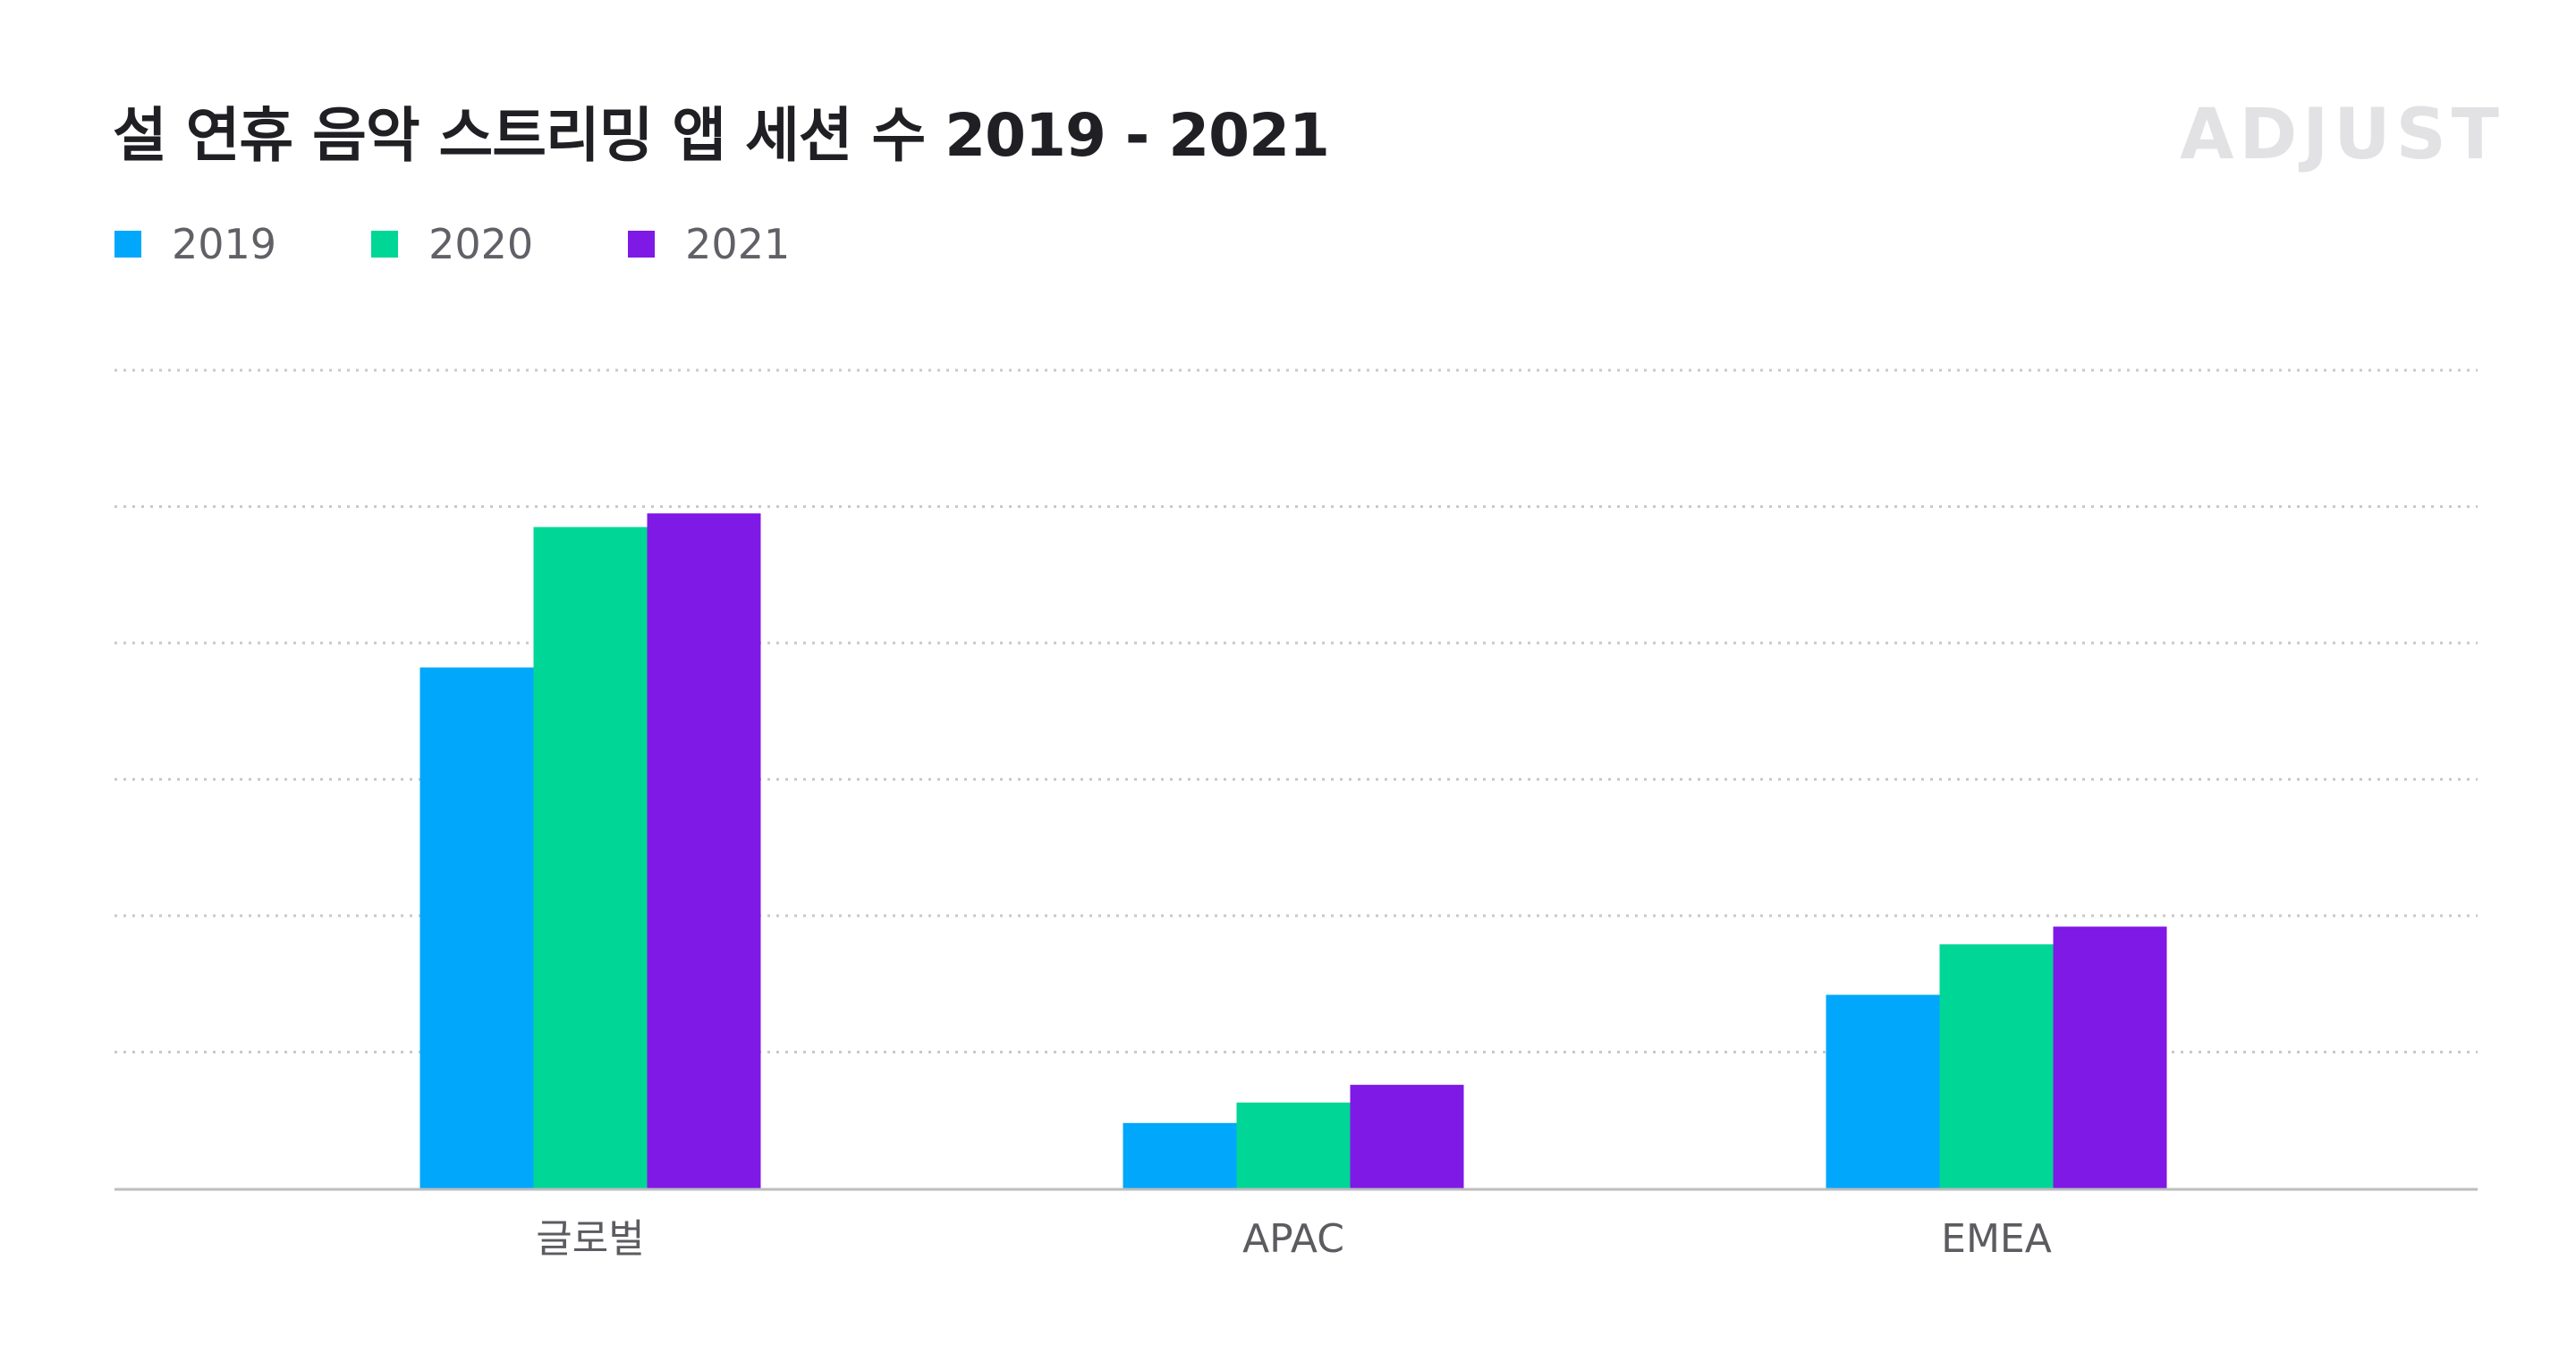  I want to click on legend-swatch-2019, so click(127, 244).